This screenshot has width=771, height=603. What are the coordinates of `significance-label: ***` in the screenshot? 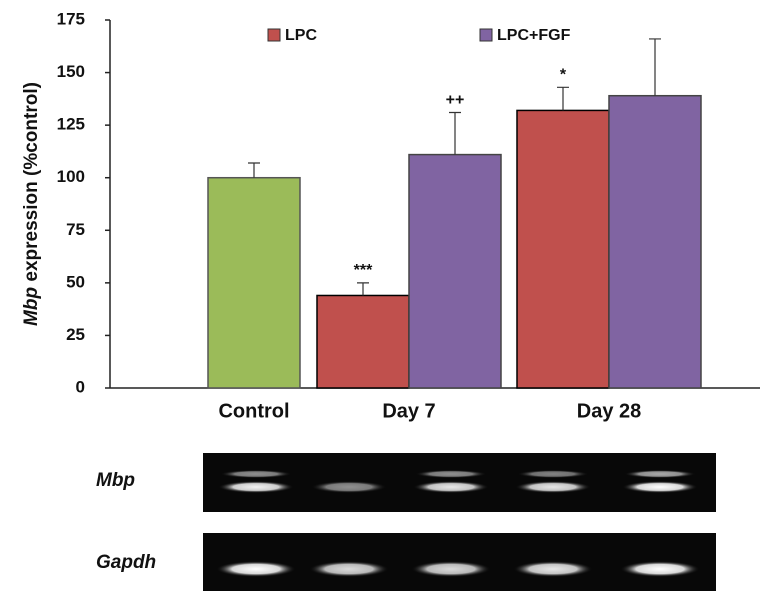 It's located at (363, 270).